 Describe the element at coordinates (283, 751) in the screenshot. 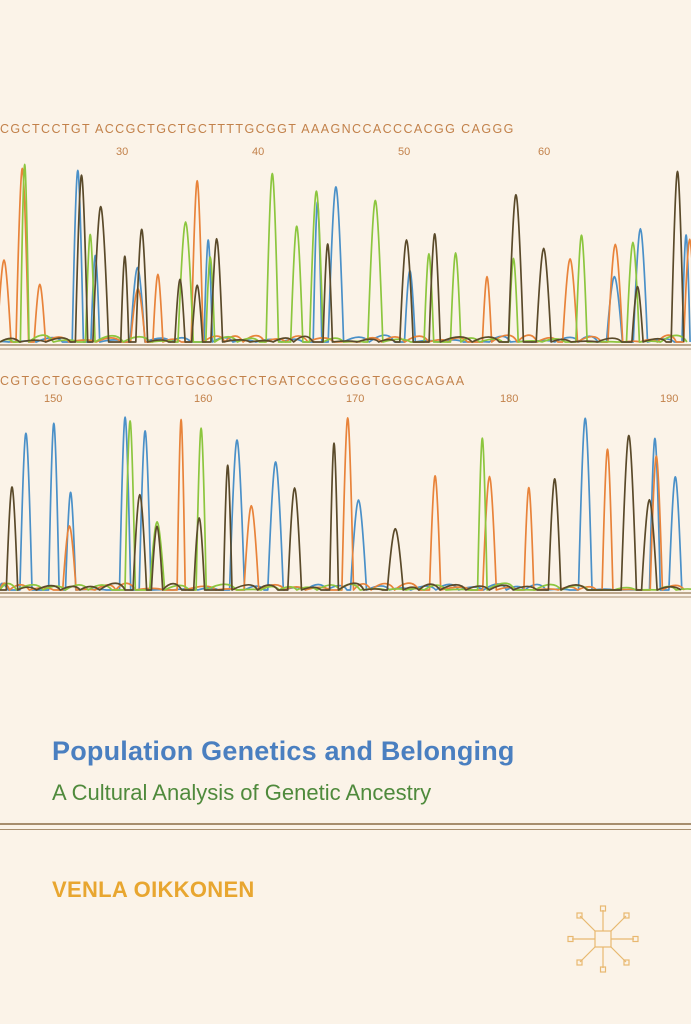

I see `book-title: Population Genetics and Belonging` at that location.